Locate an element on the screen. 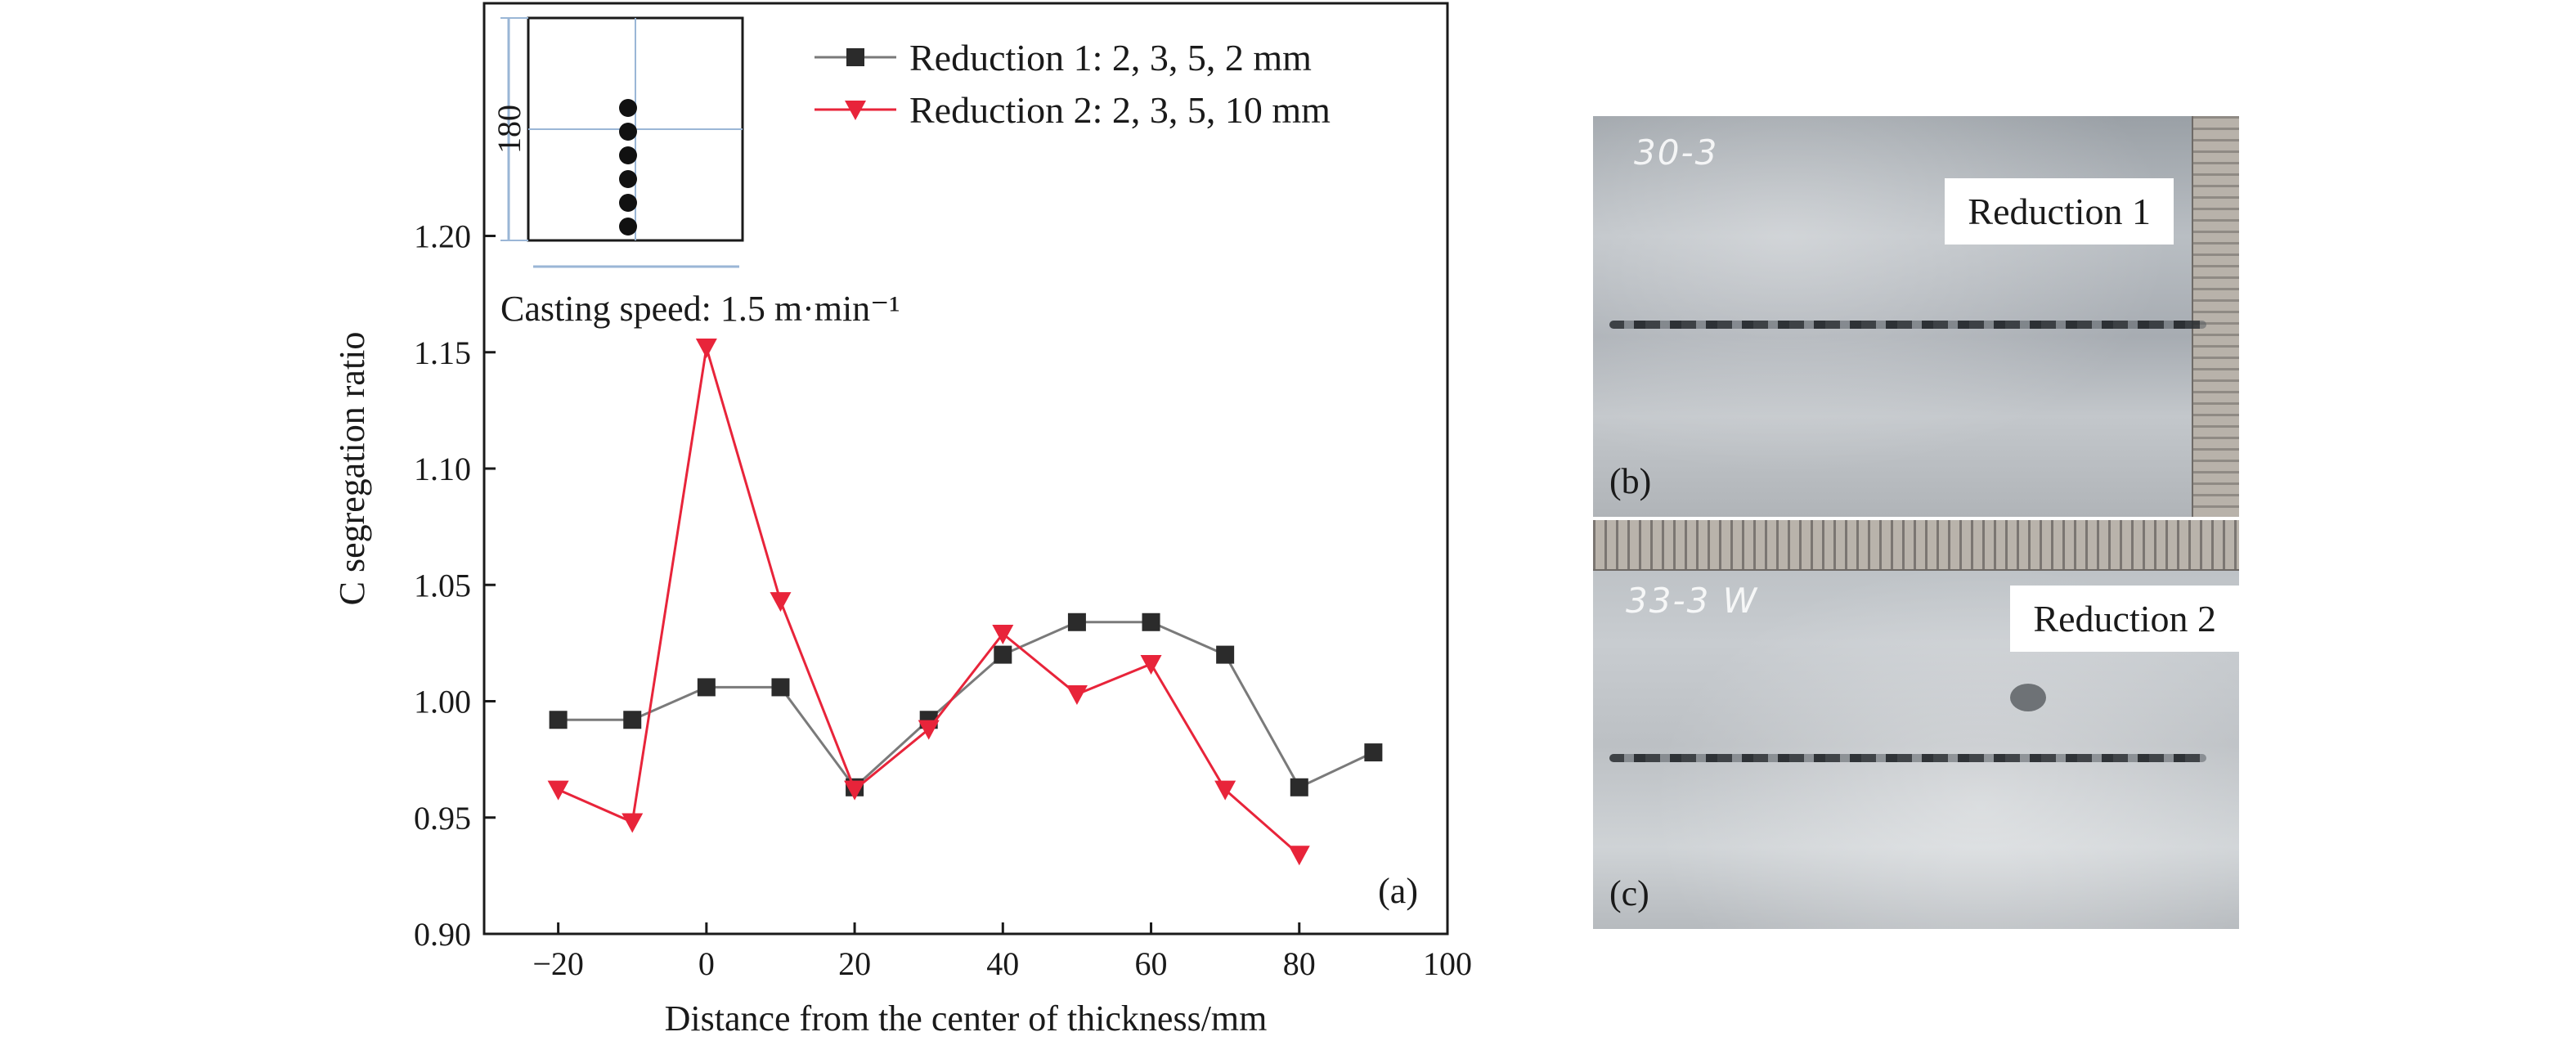  x-tick-label: 20 is located at coordinates (854, 963).